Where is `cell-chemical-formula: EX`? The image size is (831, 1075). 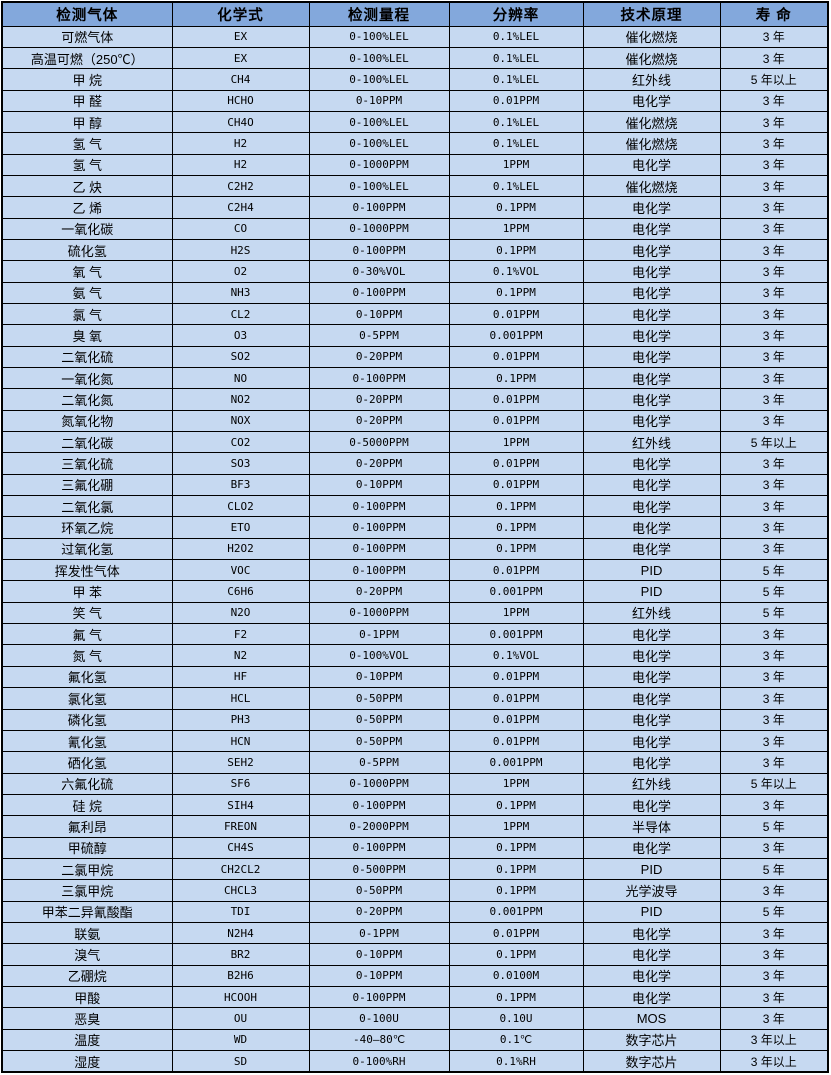
cell-chemical-formula: EX is located at coordinates (240, 58).